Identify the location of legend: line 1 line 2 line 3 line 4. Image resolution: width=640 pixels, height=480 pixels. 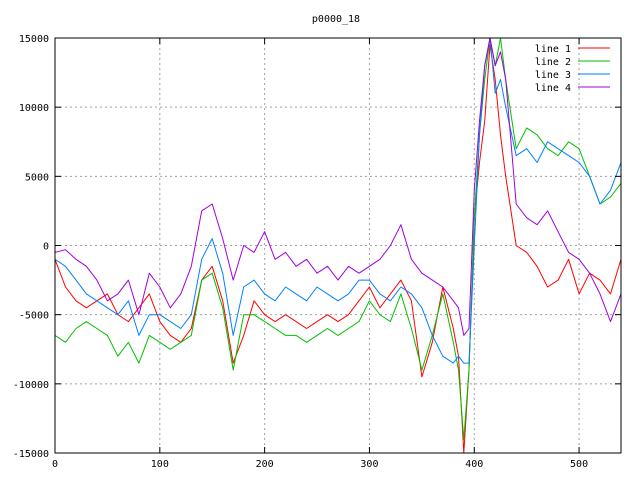
(572, 69).